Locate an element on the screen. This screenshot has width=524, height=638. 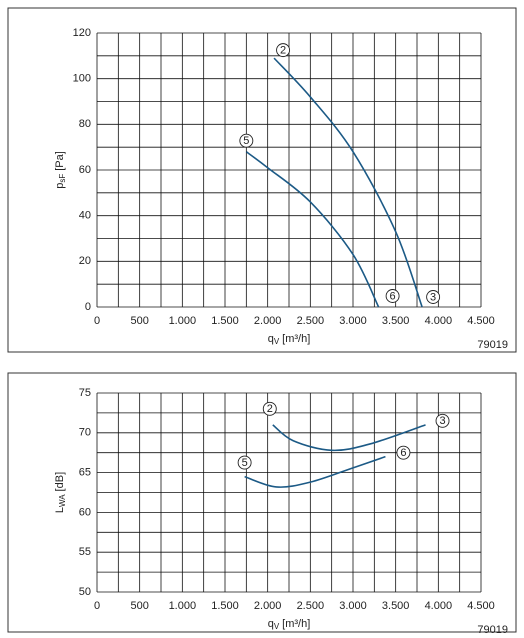
label-main: p is located at coordinates (60, 186).